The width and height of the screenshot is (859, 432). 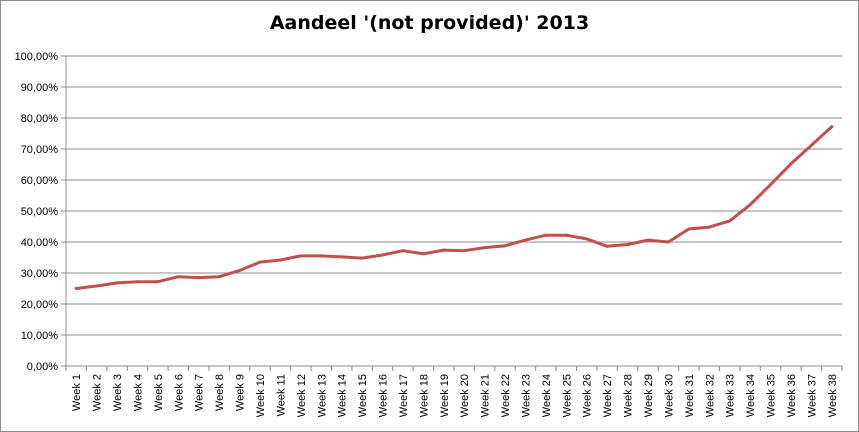 What do you see at coordinates (731, 395) in the screenshot?
I see `x-tick-label: Week 33` at bounding box center [731, 395].